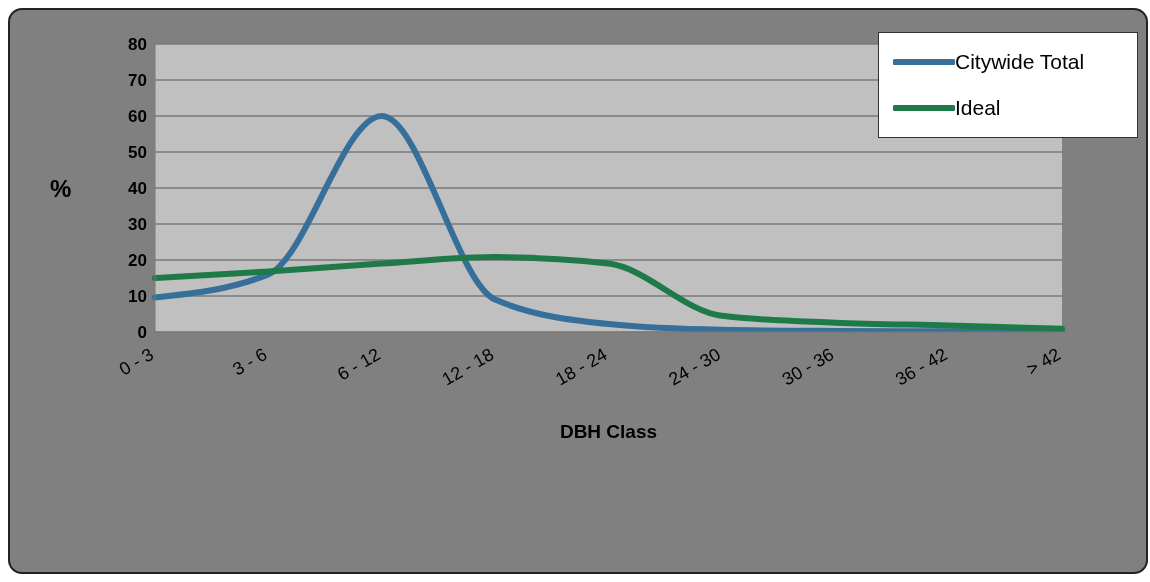 This screenshot has height=582, width=1150. What do you see at coordinates (136, 362) in the screenshot?
I see `x-tick-label: 0 - 3` at bounding box center [136, 362].